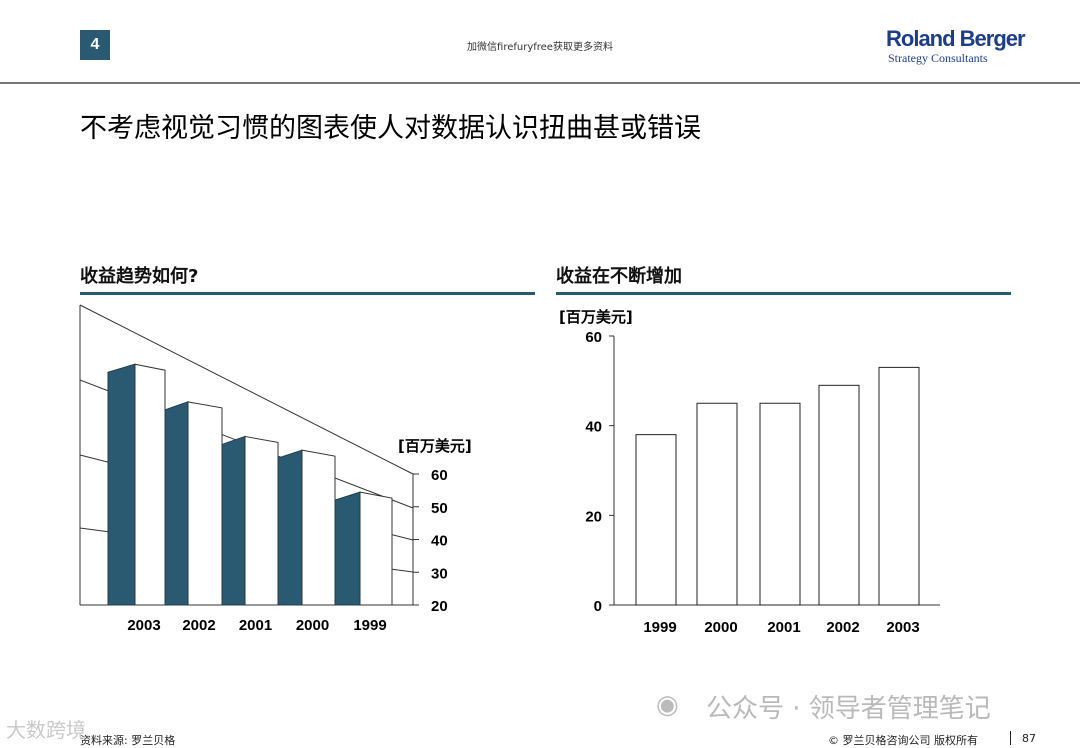 Image resolution: width=1080 pixels, height=748 pixels. I want to click on wechat-icon: ◉, so click(667, 705).